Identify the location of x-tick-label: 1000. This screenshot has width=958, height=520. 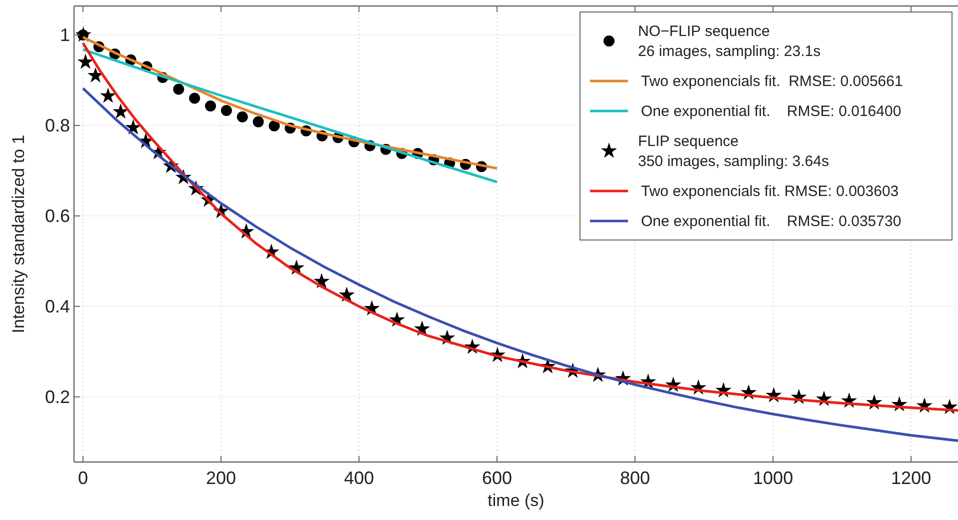
(773, 478).